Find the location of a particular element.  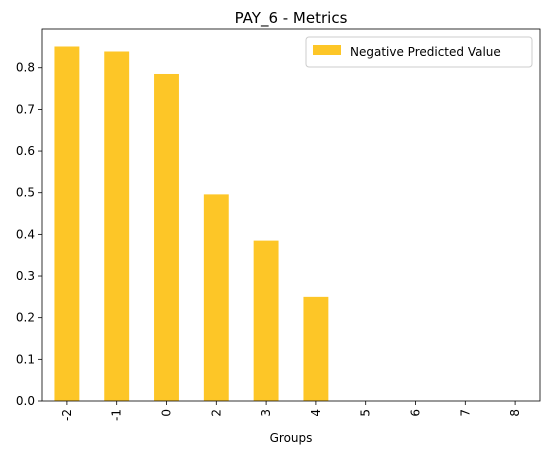

y-tick-label: 0.3 is located at coordinates (25, 276).